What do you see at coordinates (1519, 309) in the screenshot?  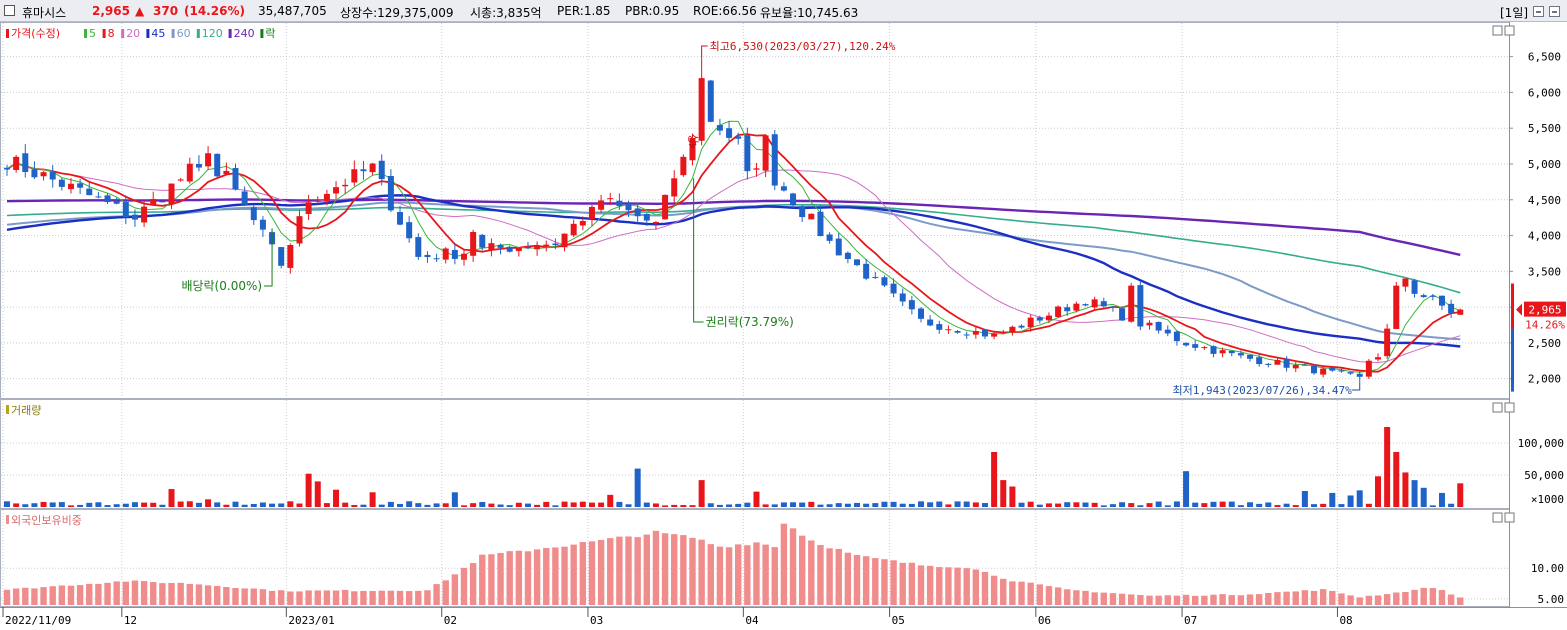 I see `last-price-pointer-icon` at bounding box center [1519, 309].